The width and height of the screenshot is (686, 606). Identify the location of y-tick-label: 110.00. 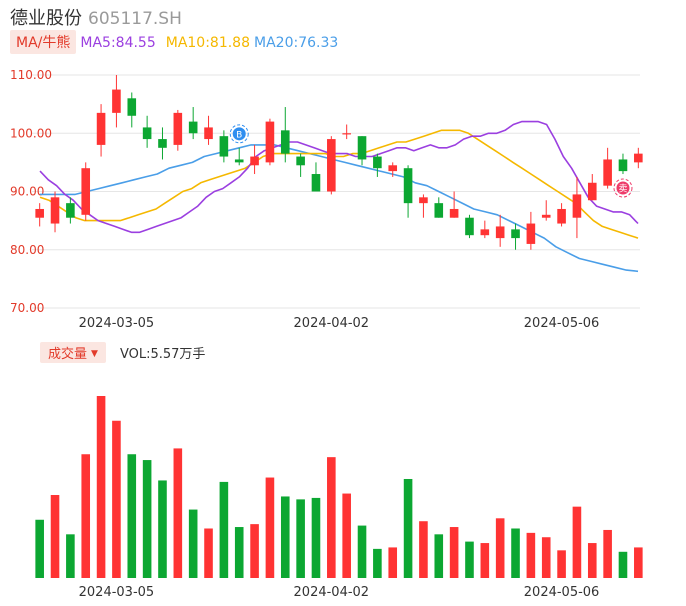
(31, 75).